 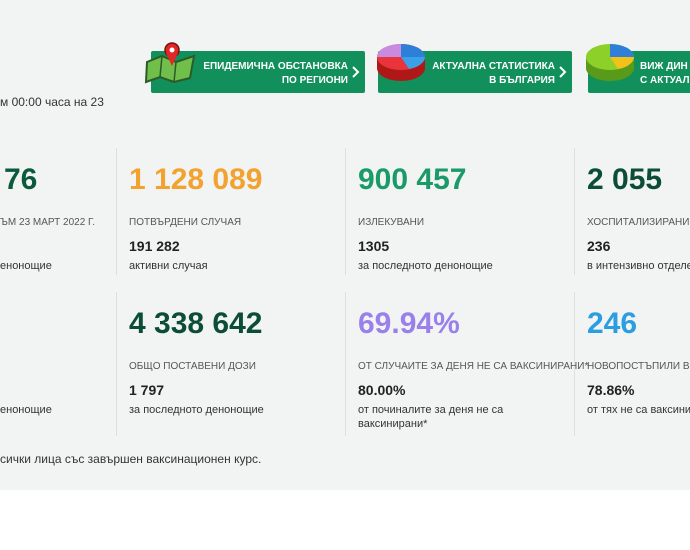 I want to click on stat-label: ПОТВЪРДЕНИ СЛУЧАЯ, so click(x=185, y=222).